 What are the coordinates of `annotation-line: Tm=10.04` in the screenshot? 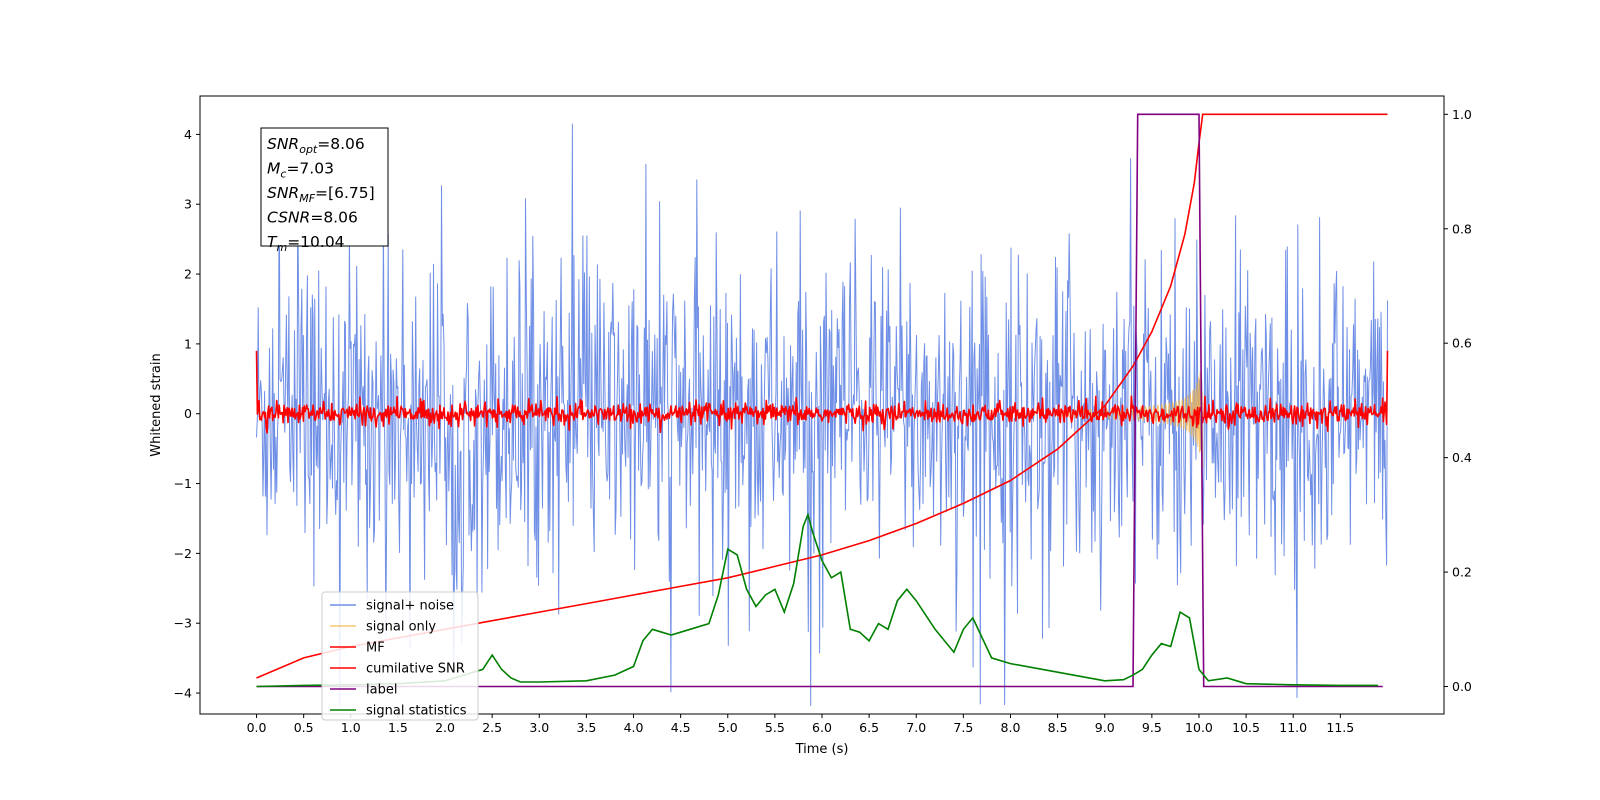 It's located at (306, 243).